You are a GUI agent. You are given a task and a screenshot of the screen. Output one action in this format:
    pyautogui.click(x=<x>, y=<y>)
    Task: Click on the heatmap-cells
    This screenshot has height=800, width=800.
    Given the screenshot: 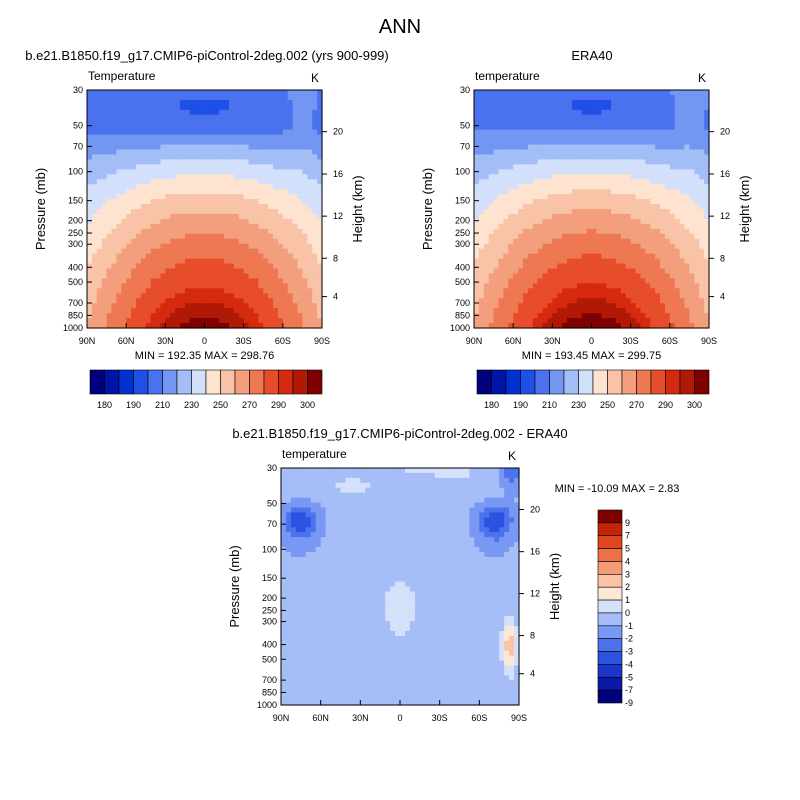 What is the action you would take?
    pyautogui.click(x=205, y=209)
    